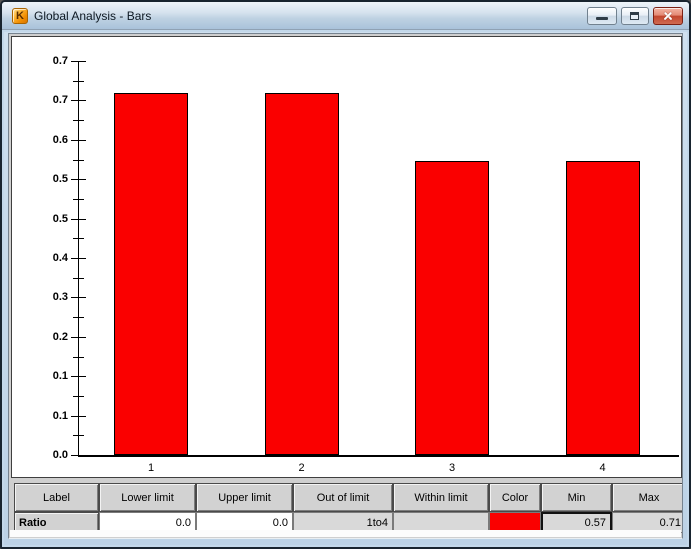 This screenshot has width=691, height=549. What do you see at coordinates (56, 497) in the screenshot?
I see `header-label: Label` at bounding box center [56, 497].